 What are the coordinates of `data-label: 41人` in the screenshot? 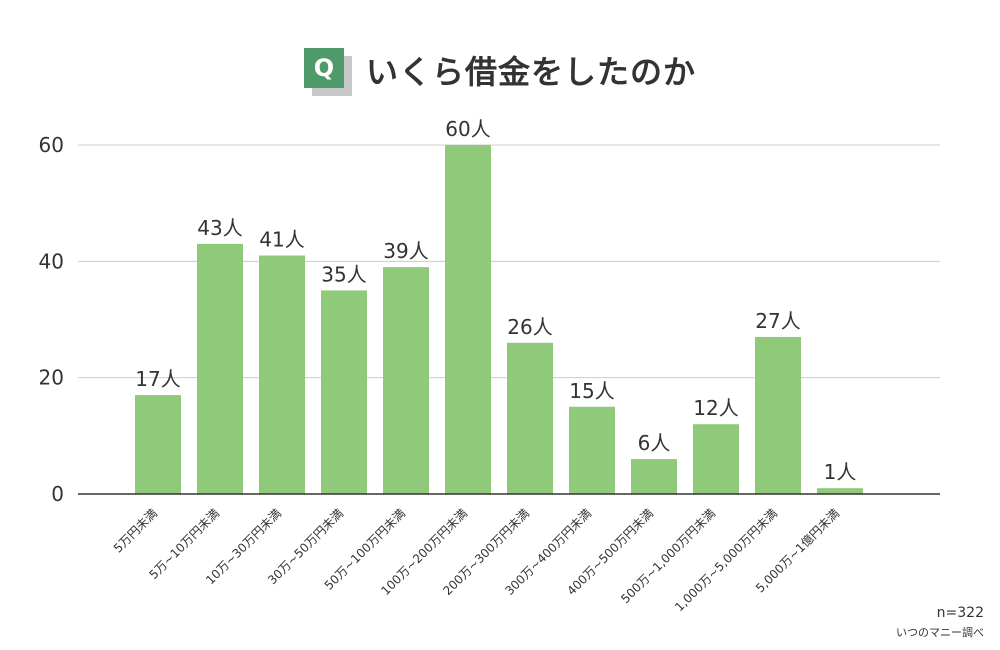 It's located at (281, 240).